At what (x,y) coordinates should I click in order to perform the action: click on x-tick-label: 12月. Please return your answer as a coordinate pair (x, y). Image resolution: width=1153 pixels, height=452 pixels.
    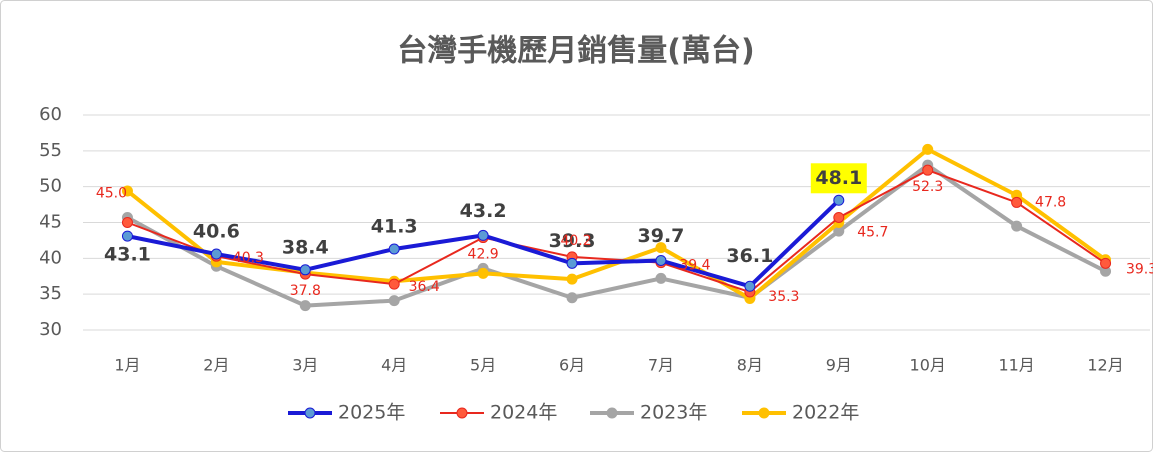
    Looking at the image, I should click on (1105, 365).